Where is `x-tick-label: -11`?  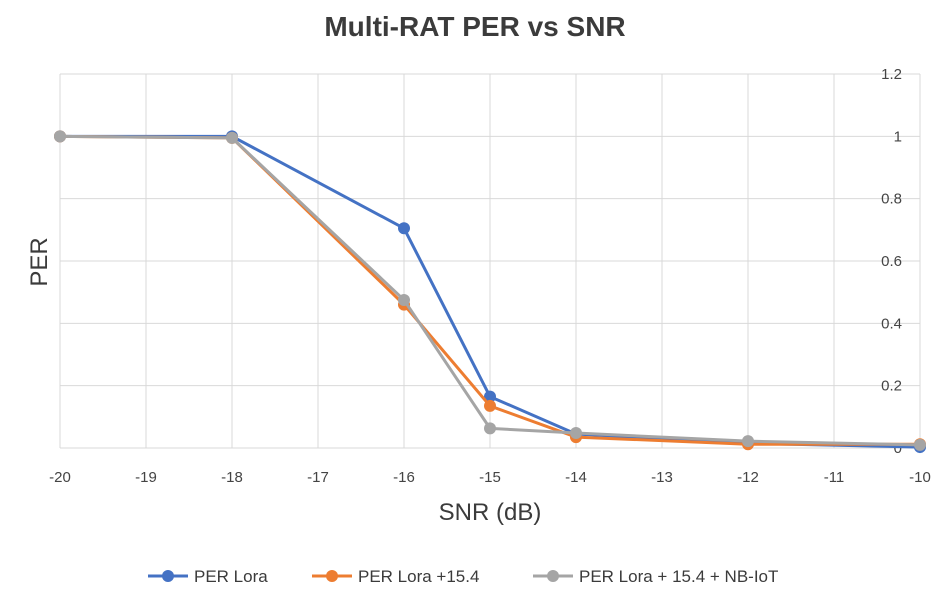 x-tick-label: -11 is located at coordinates (834, 477).